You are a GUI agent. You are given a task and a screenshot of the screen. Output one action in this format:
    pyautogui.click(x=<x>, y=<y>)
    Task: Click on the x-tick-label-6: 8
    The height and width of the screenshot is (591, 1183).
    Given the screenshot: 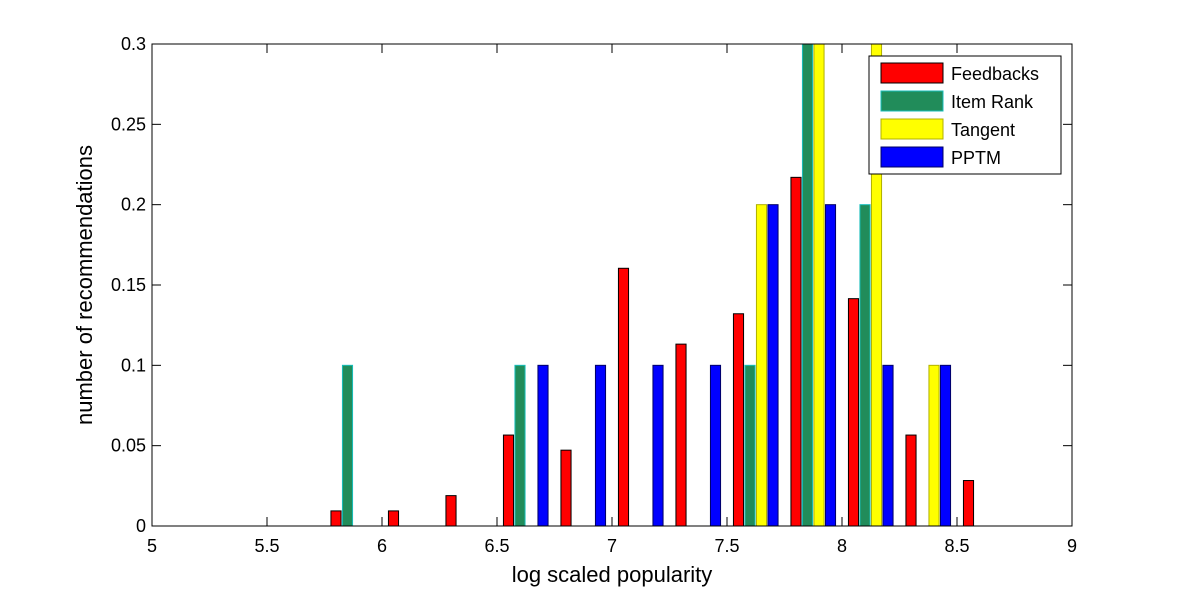 What is the action you would take?
    pyautogui.click(x=842, y=546)
    